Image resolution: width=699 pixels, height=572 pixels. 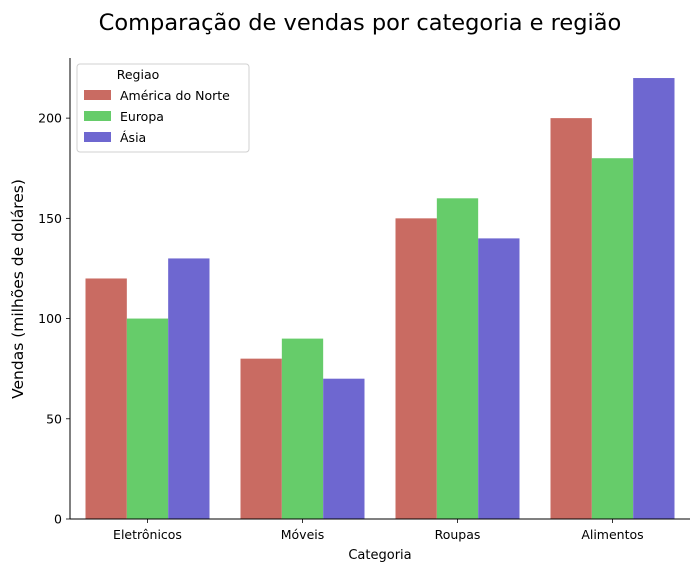 I want to click on x-axis-label: Categoria, so click(x=379, y=555).